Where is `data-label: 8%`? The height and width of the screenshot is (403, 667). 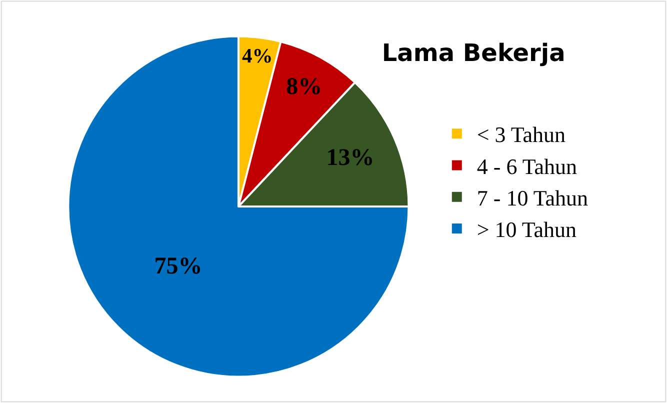
data-label: 8% is located at coordinates (304, 87).